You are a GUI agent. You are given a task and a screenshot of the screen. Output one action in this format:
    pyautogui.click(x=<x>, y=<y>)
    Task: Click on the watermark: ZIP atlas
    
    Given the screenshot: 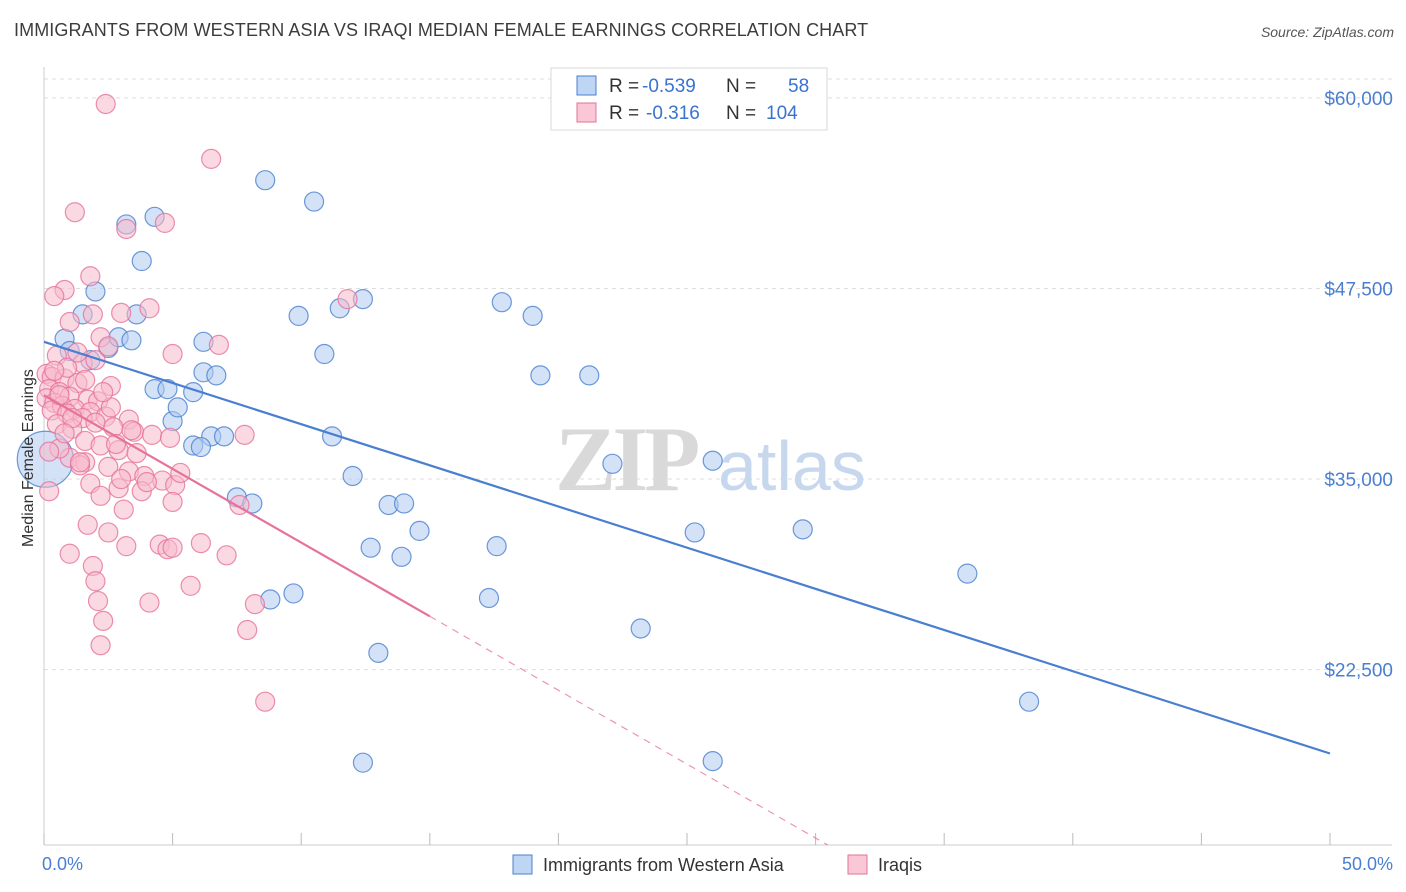 What is the action you would take?
    pyautogui.click(x=710, y=459)
    